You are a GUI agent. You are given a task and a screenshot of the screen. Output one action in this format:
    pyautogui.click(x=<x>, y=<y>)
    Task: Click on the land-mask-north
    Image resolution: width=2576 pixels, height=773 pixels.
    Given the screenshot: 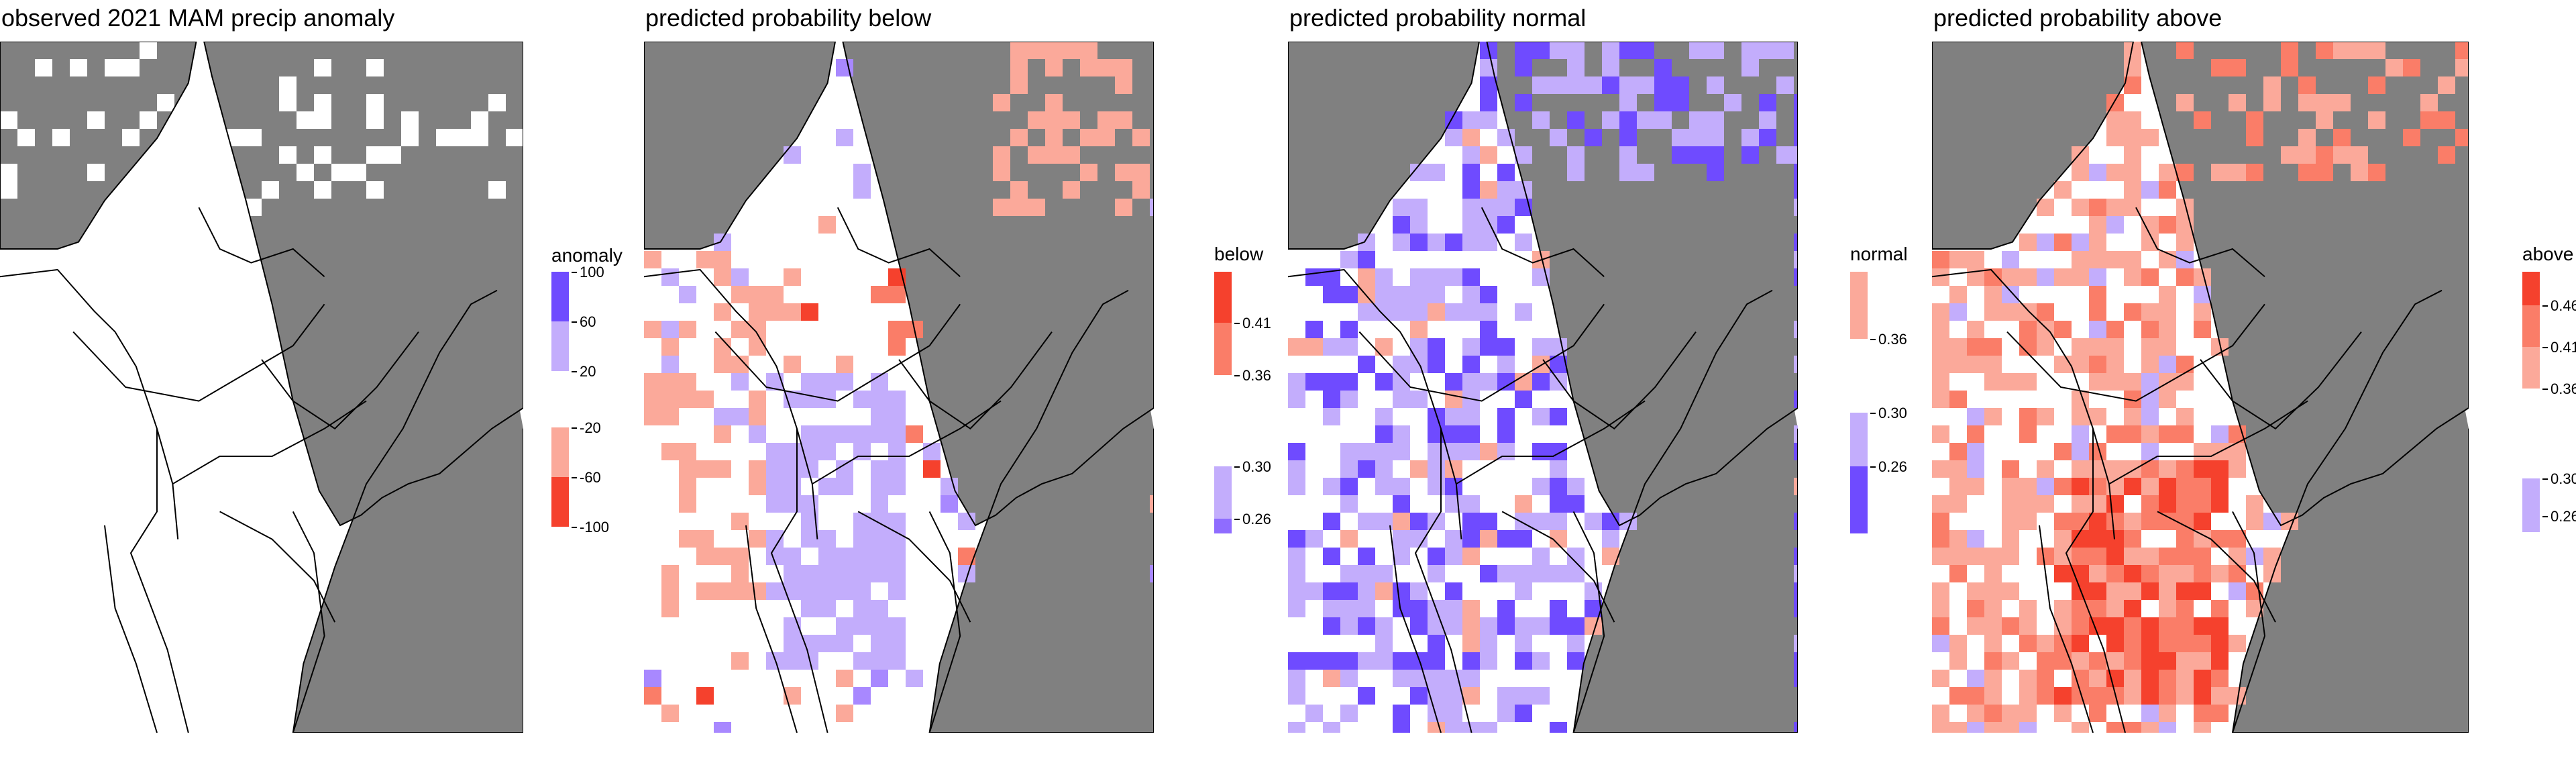 What is the action you would take?
    pyautogui.click(x=98, y=145)
    